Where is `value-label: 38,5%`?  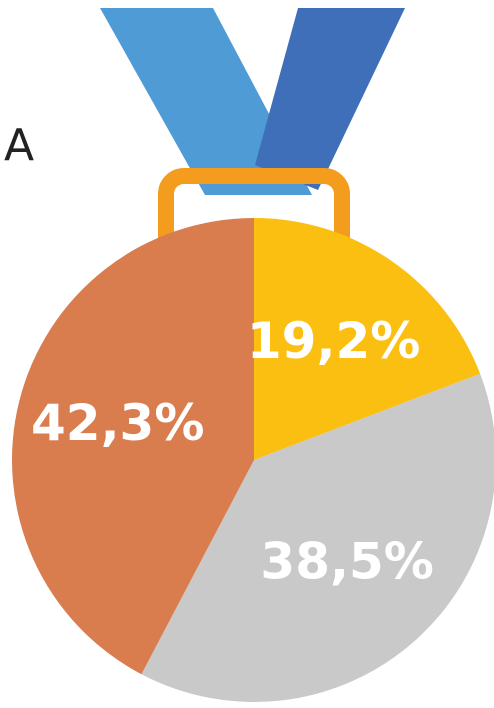
value-label: 38,5% is located at coordinates (346, 561).